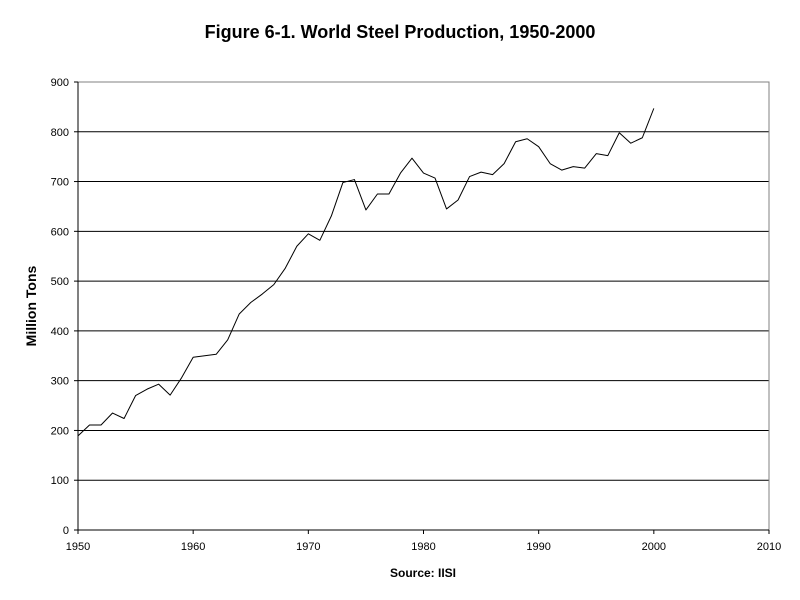 The height and width of the screenshot is (600, 800). What do you see at coordinates (423, 547) in the screenshot?
I see `x-tick-label-1980: 1980` at bounding box center [423, 547].